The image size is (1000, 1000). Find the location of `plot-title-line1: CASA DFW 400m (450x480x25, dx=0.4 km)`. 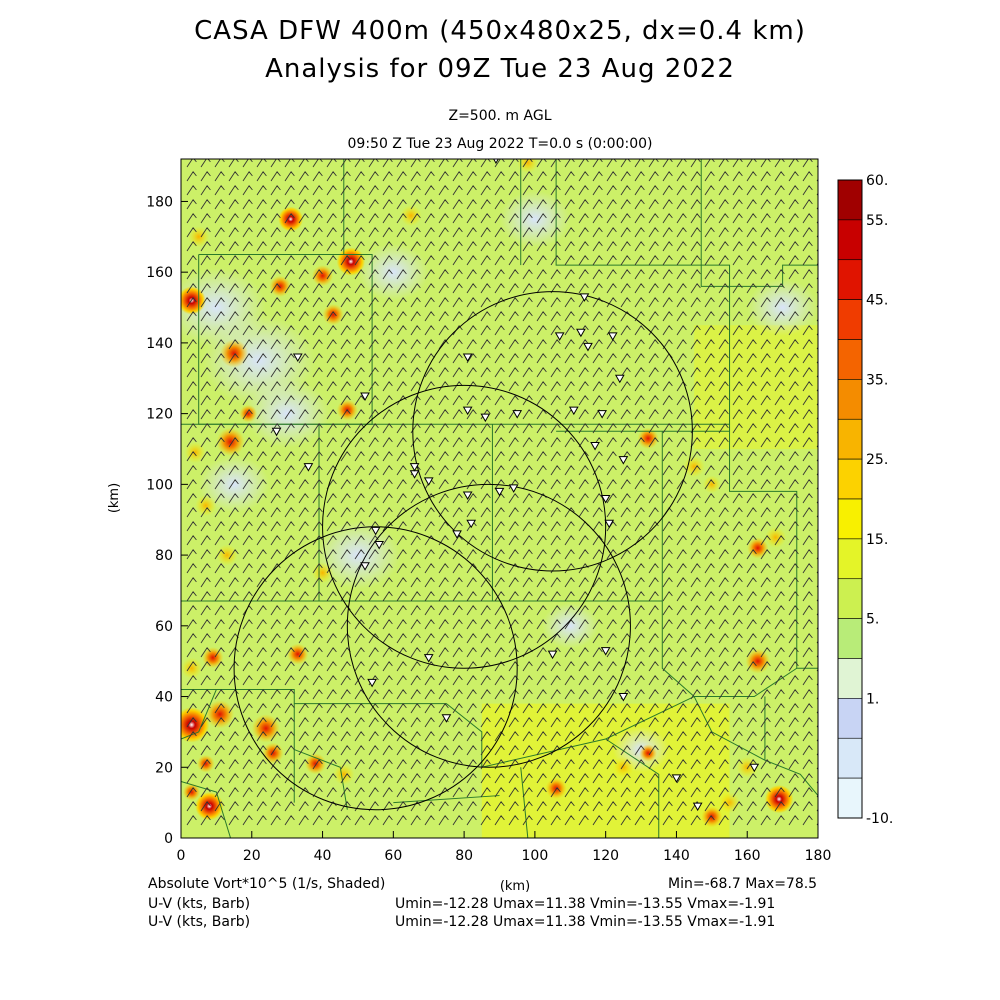

plot-title-line1: CASA DFW 400m (450x480x25, dx=0.4 km) is located at coordinates (500, 31).